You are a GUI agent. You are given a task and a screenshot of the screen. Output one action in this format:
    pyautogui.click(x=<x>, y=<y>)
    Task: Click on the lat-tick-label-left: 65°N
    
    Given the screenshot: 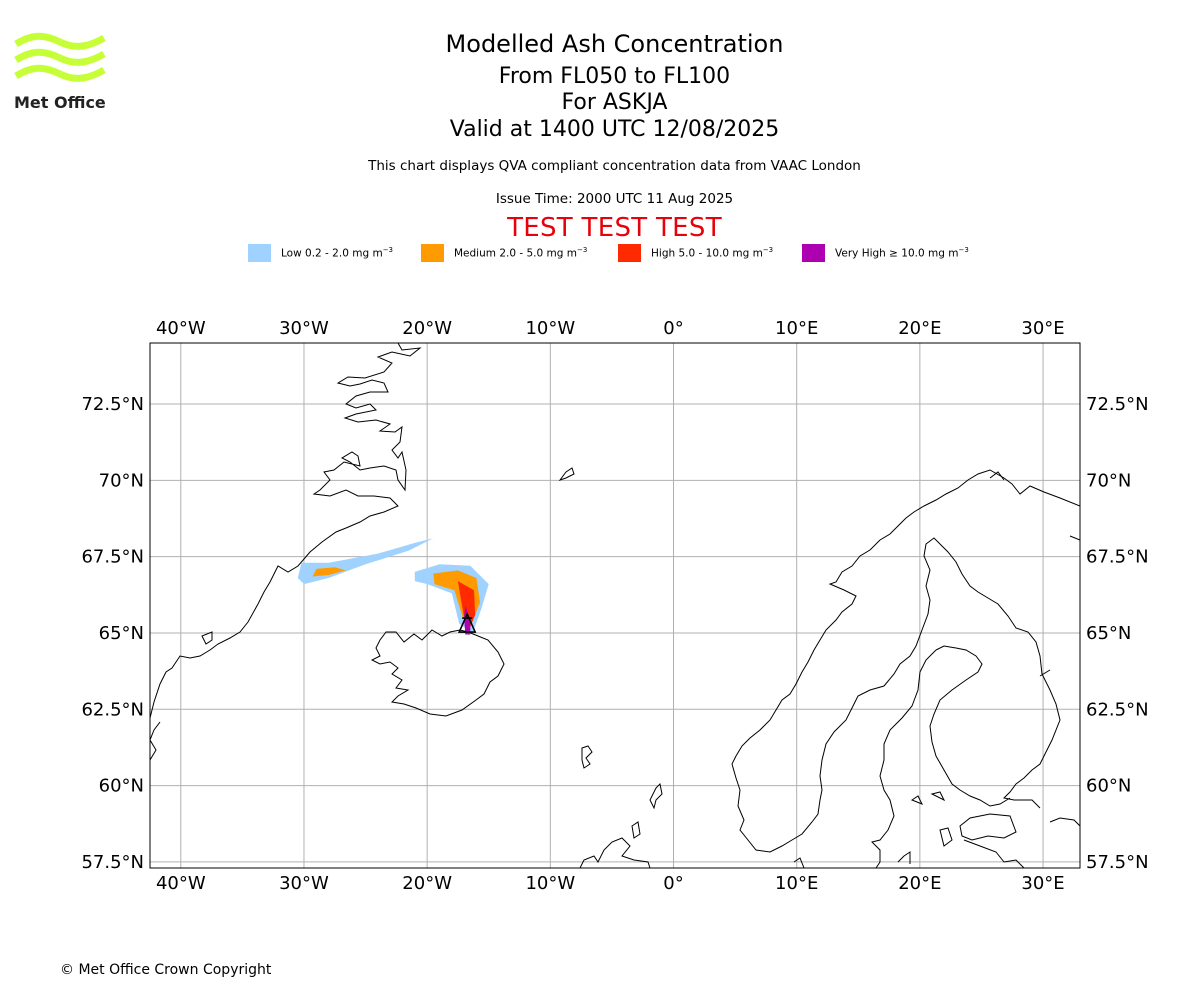 What is the action you would take?
    pyautogui.click(x=121, y=633)
    